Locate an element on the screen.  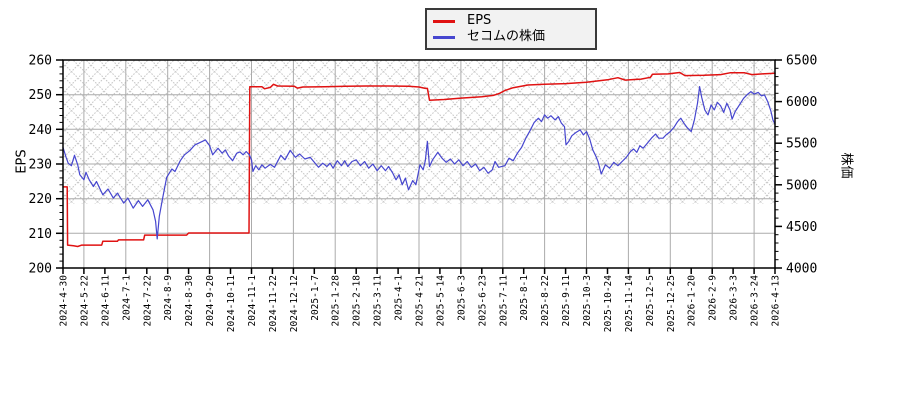
x-tick-label: 2025-4-21 is located at coordinates (420, 301).